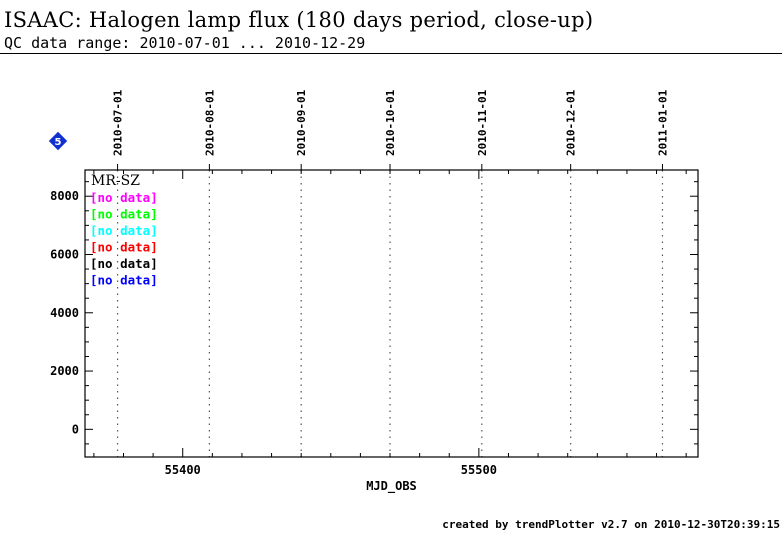 Image resolution: width=782 pixels, height=542 pixels. What do you see at coordinates (118, 122) in the screenshot?
I see `date-tick-label: 2010-07-01` at bounding box center [118, 122].